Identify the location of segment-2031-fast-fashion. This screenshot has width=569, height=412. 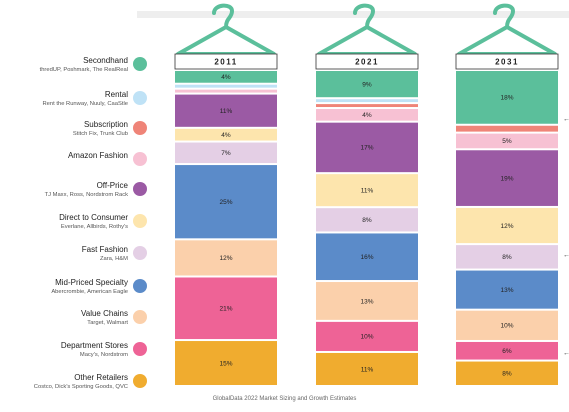
(507, 257).